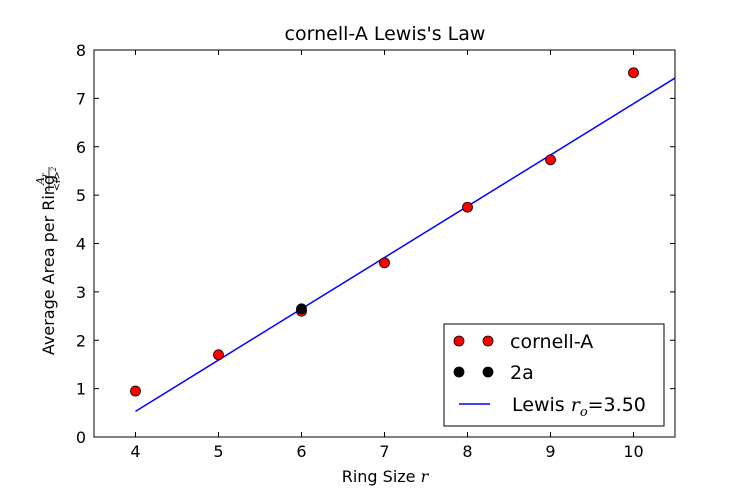  I want to click on legend-entry-2a: 2a, so click(493, 373).